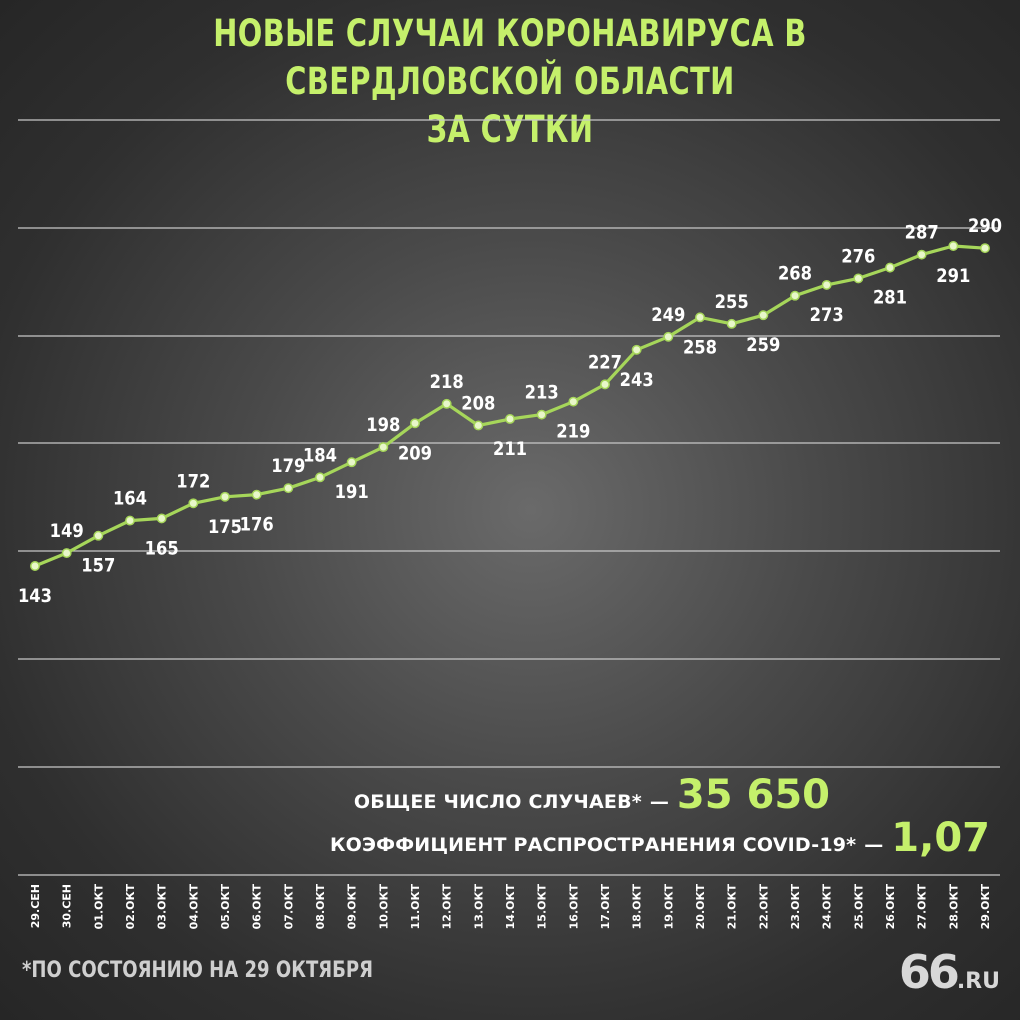 The height and width of the screenshot is (1020, 1020). What do you see at coordinates (985, 907) in the screenshot?
I see `x-tick-29.ОКТ: 29.ОКТ` at bounding box center [985, 907].